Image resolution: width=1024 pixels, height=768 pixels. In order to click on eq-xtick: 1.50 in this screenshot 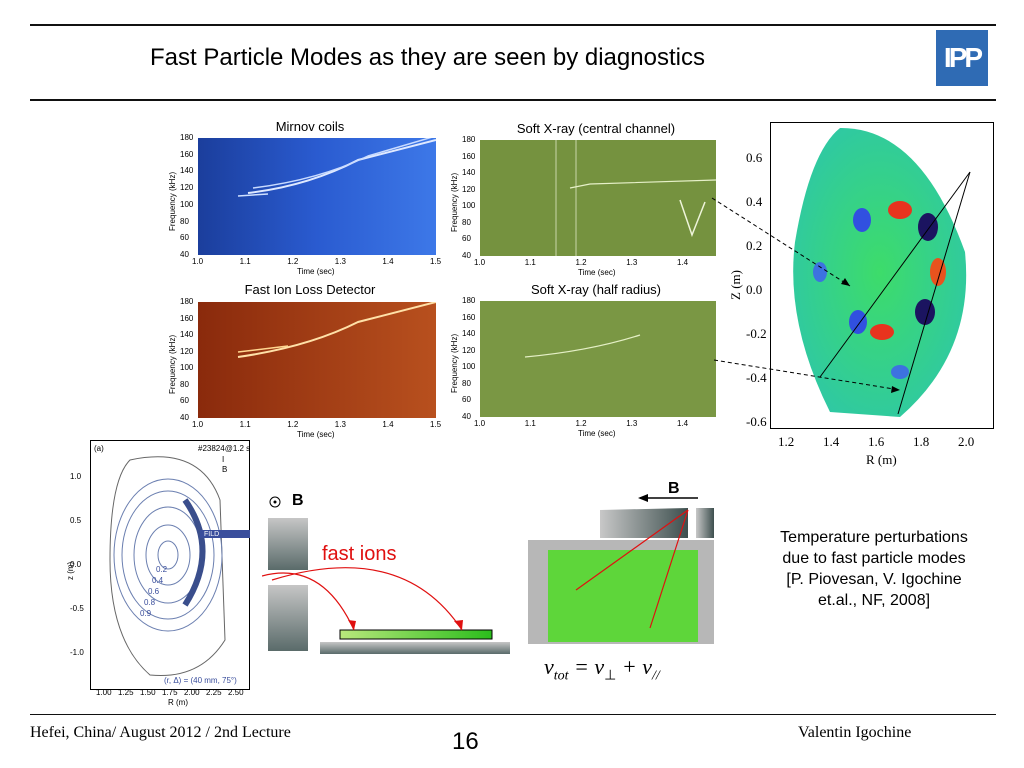, I will do `click(148, 692)`.